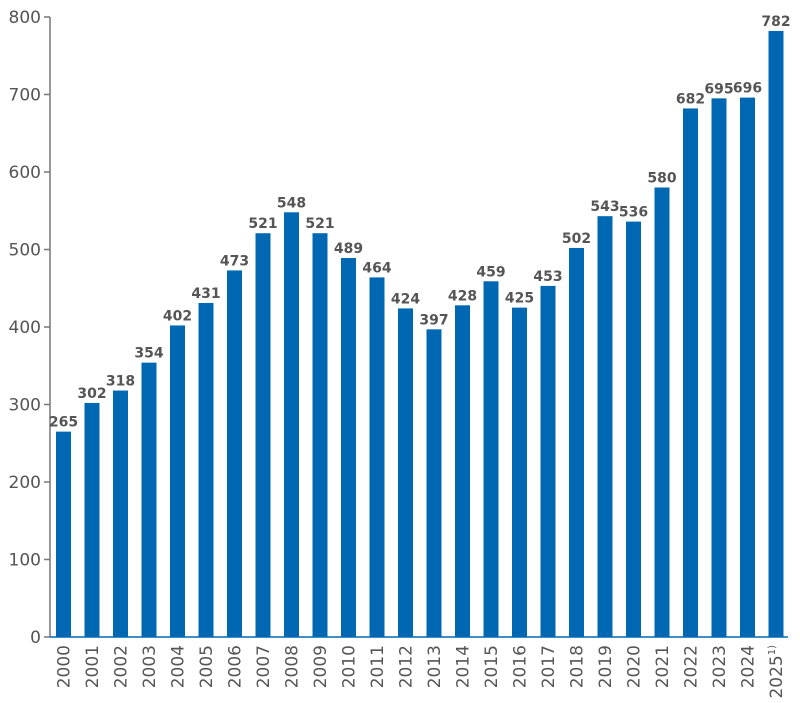  What do you see at coordinates (719, 367) in the screenshot?
I see `bar-2023` at bounding box center [719, 367].